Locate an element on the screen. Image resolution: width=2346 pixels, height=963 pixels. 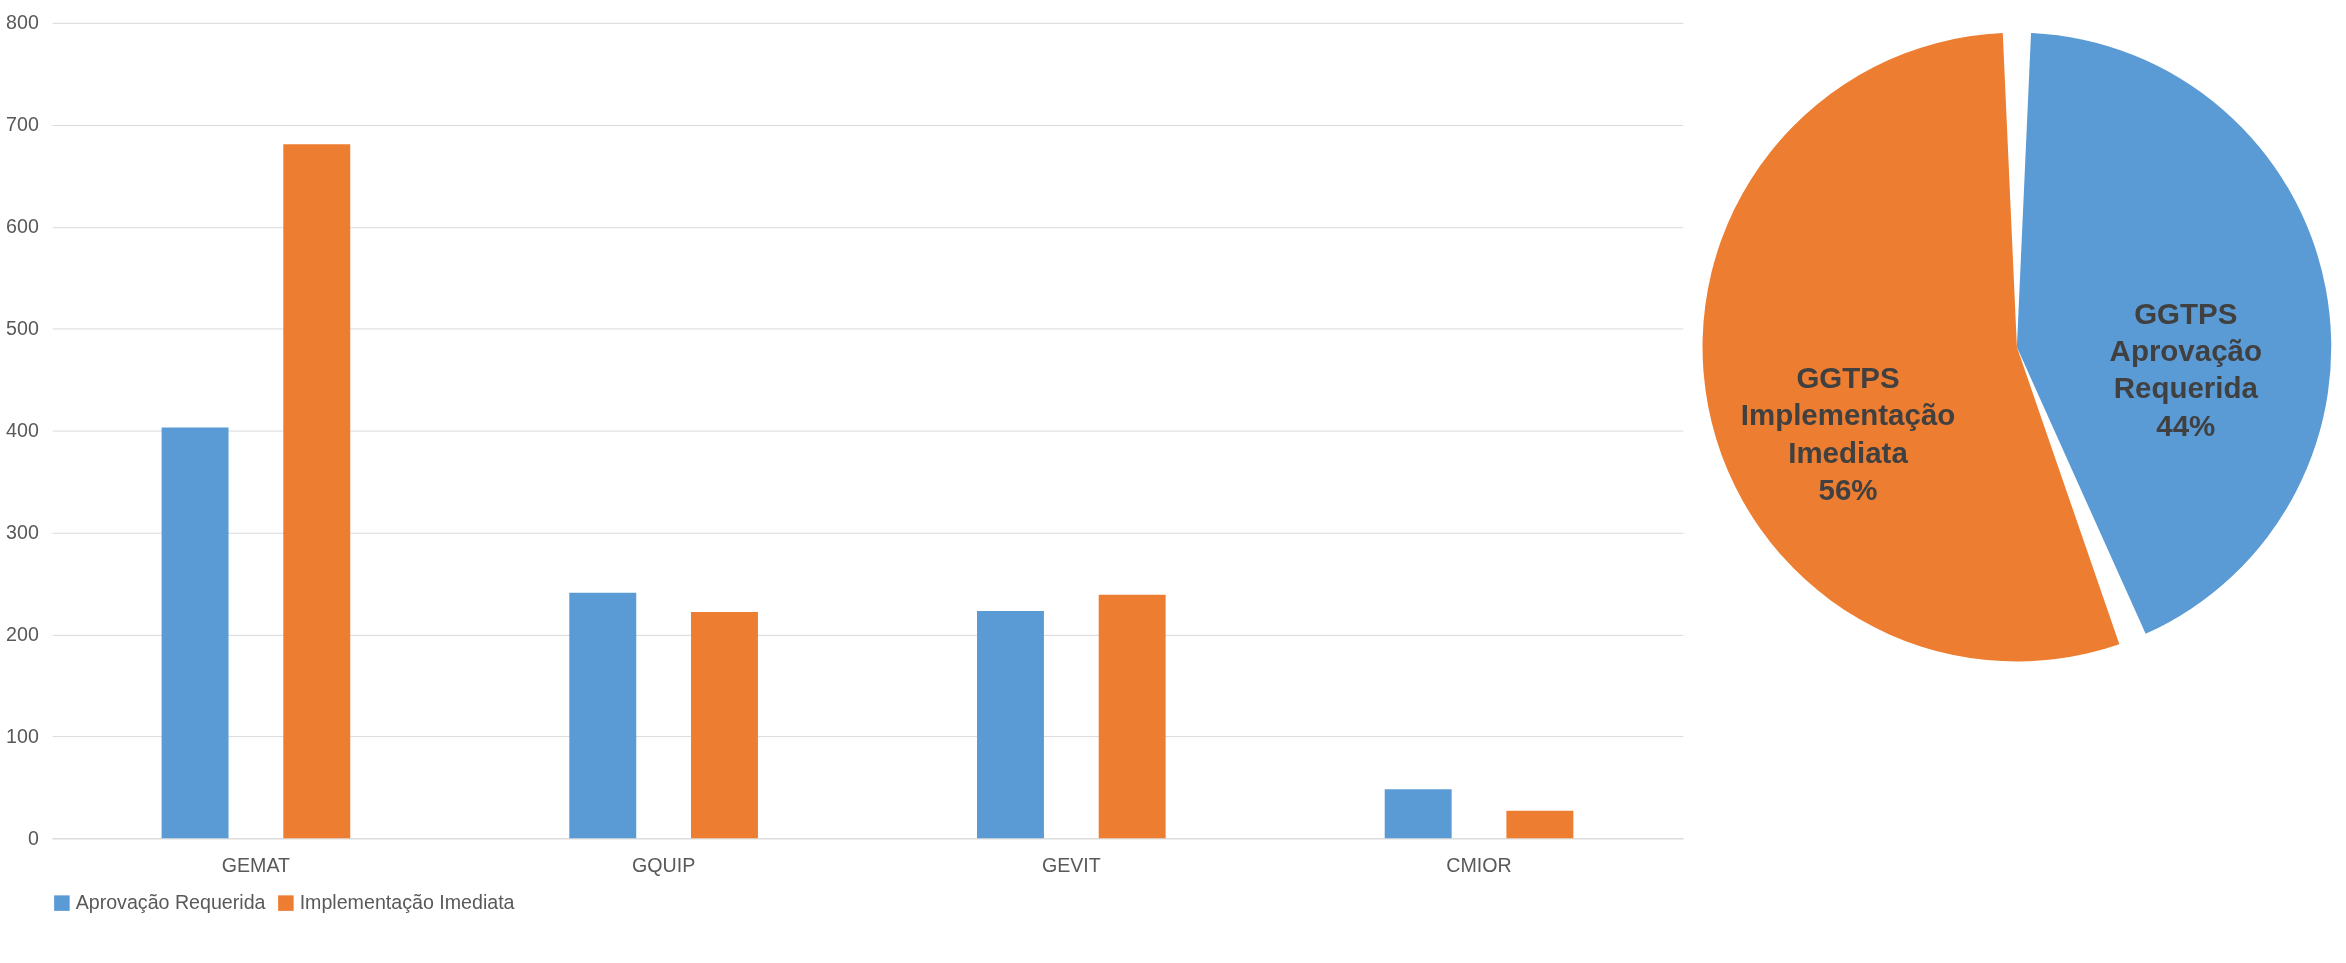
y-tick-label: 200 is located at coordinates (22, 633).